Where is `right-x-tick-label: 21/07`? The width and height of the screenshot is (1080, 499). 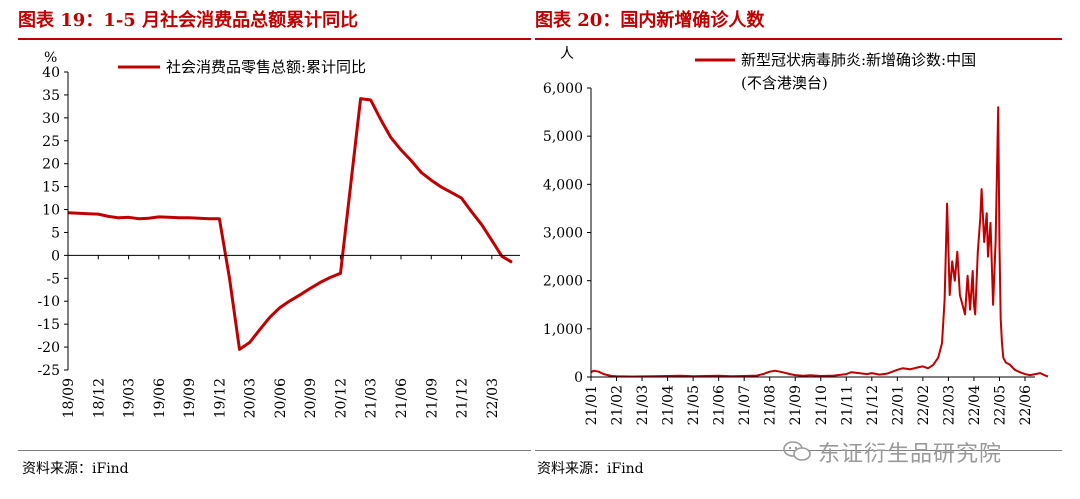 right-x-tick-label: 21/07 is located at coordinates (745, 405).